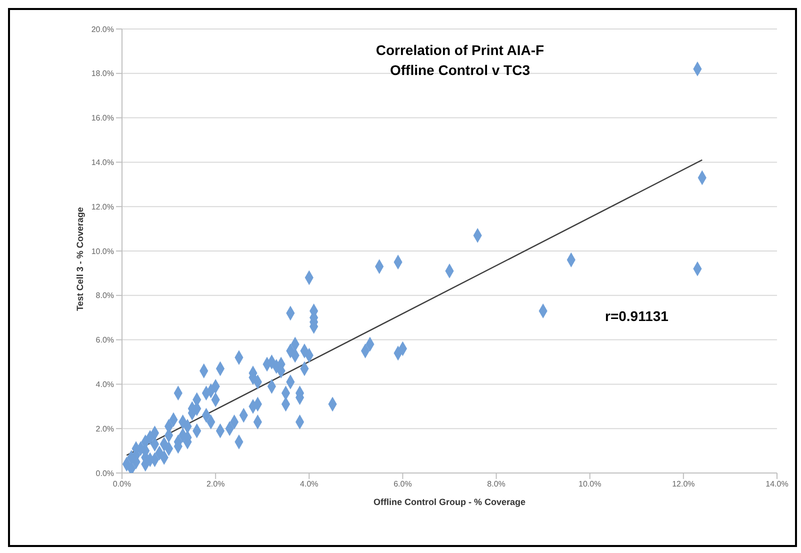  Describe the element at coordinates (102, 251) in the screenshot. I see `y-tick-label: 10.0%` at that location.